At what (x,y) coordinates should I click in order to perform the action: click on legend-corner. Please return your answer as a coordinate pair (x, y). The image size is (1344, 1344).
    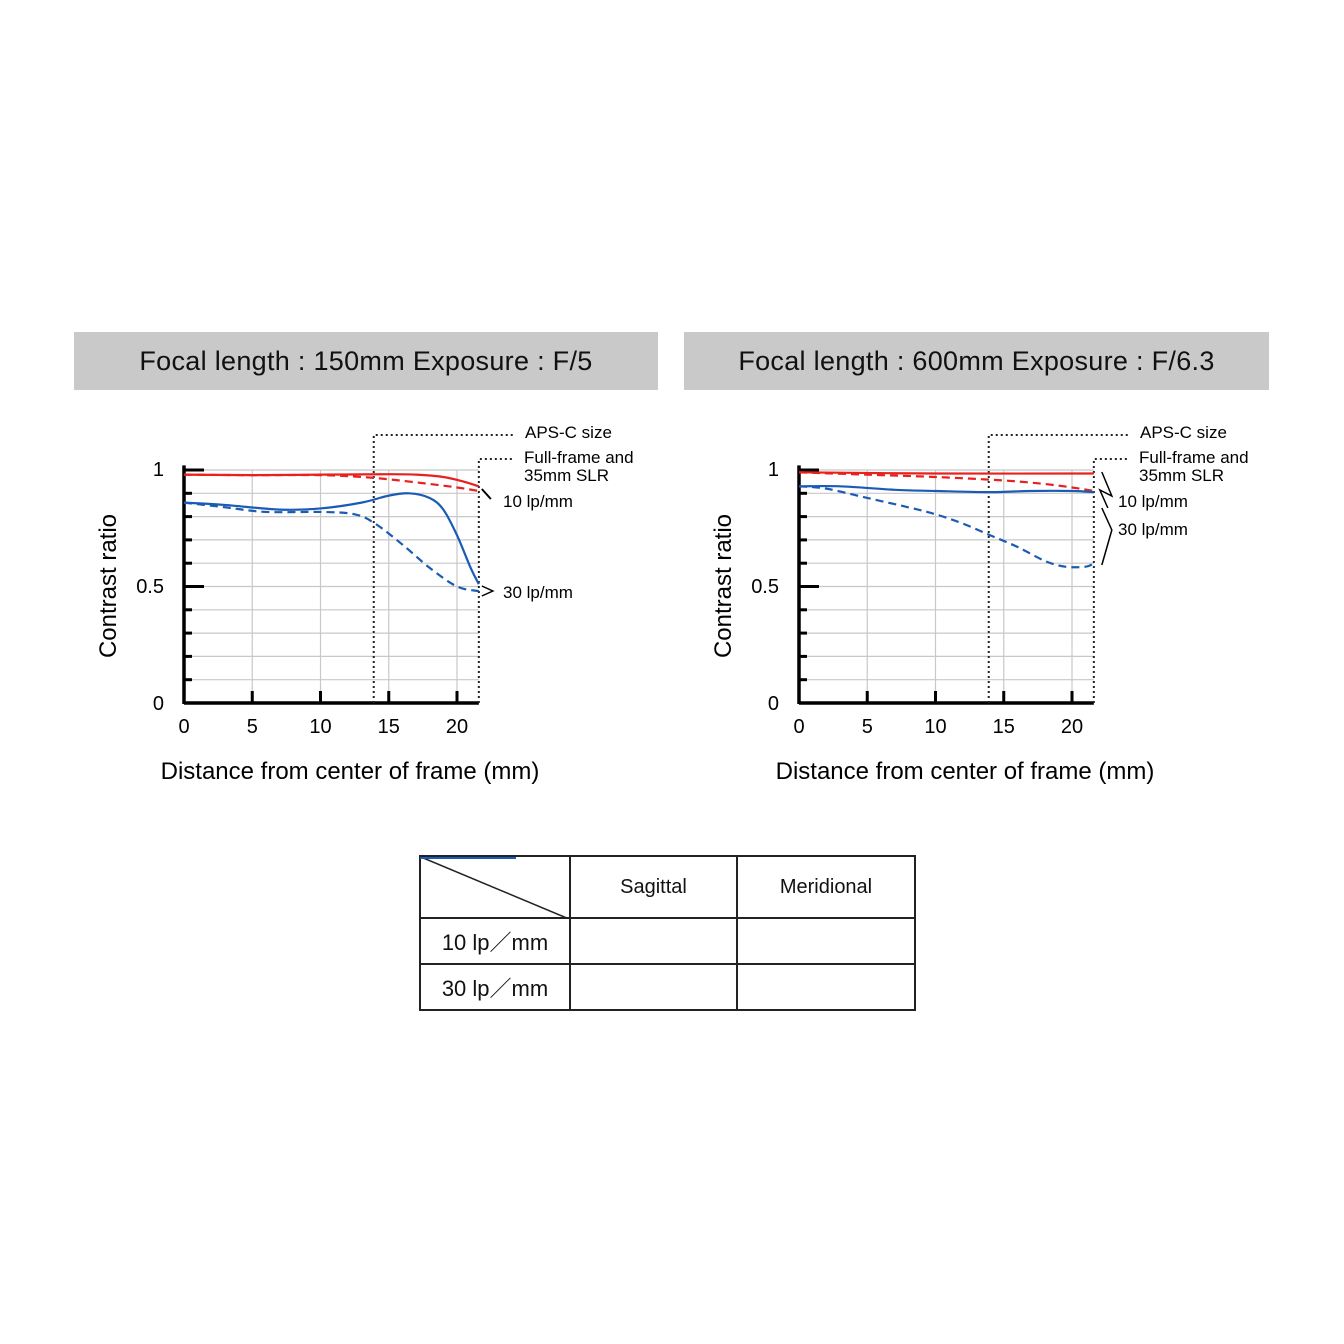
    Looking at the image, I should click on (495, 887).